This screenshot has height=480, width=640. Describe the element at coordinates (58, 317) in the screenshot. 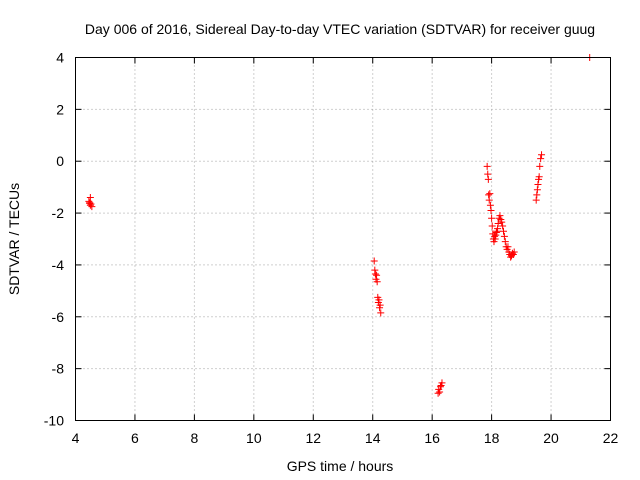

I see `y-tick-label: -6` at that location.